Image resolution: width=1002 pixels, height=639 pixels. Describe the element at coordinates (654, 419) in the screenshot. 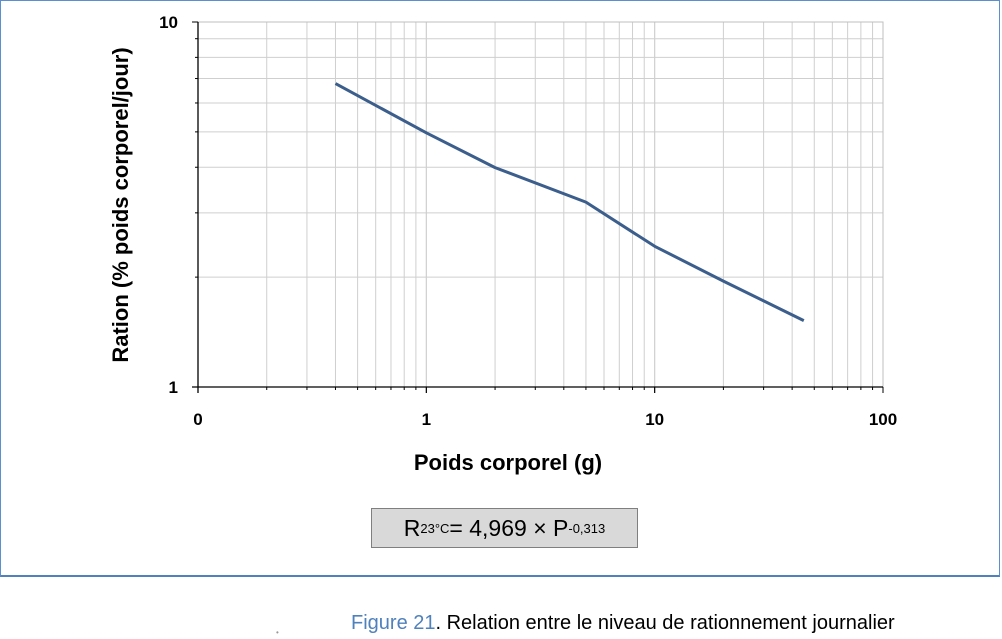

I see `x-tick-label: 10` at that location.